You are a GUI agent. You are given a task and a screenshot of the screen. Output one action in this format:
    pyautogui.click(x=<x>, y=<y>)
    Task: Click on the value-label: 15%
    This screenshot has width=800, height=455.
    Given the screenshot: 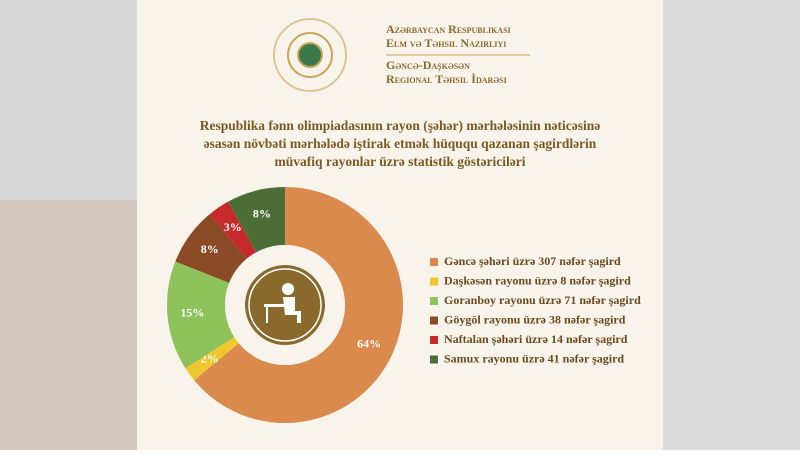 What is the action you would take?
    pyautogui.click(x=192, y=313)
    